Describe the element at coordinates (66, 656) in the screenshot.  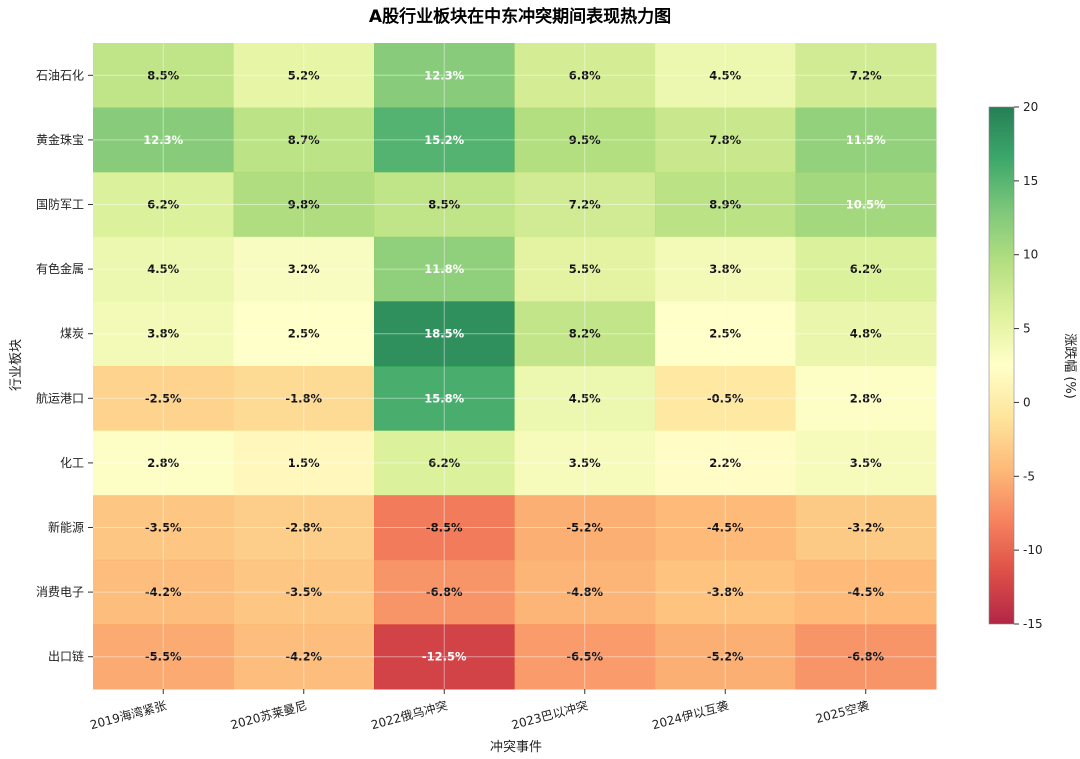
I see `y-tick-label: 出口链` at that location.